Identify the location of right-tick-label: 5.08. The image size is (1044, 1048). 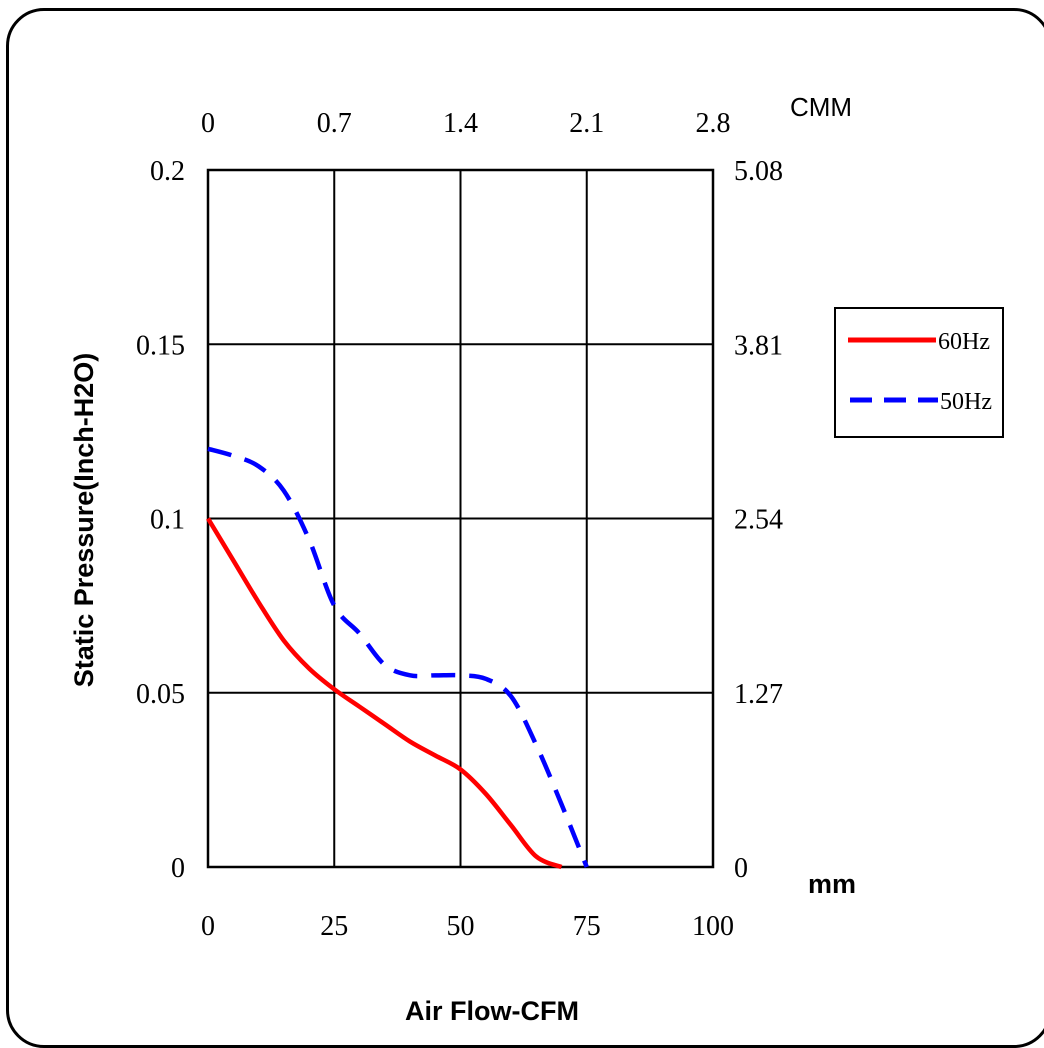
(758, 171).